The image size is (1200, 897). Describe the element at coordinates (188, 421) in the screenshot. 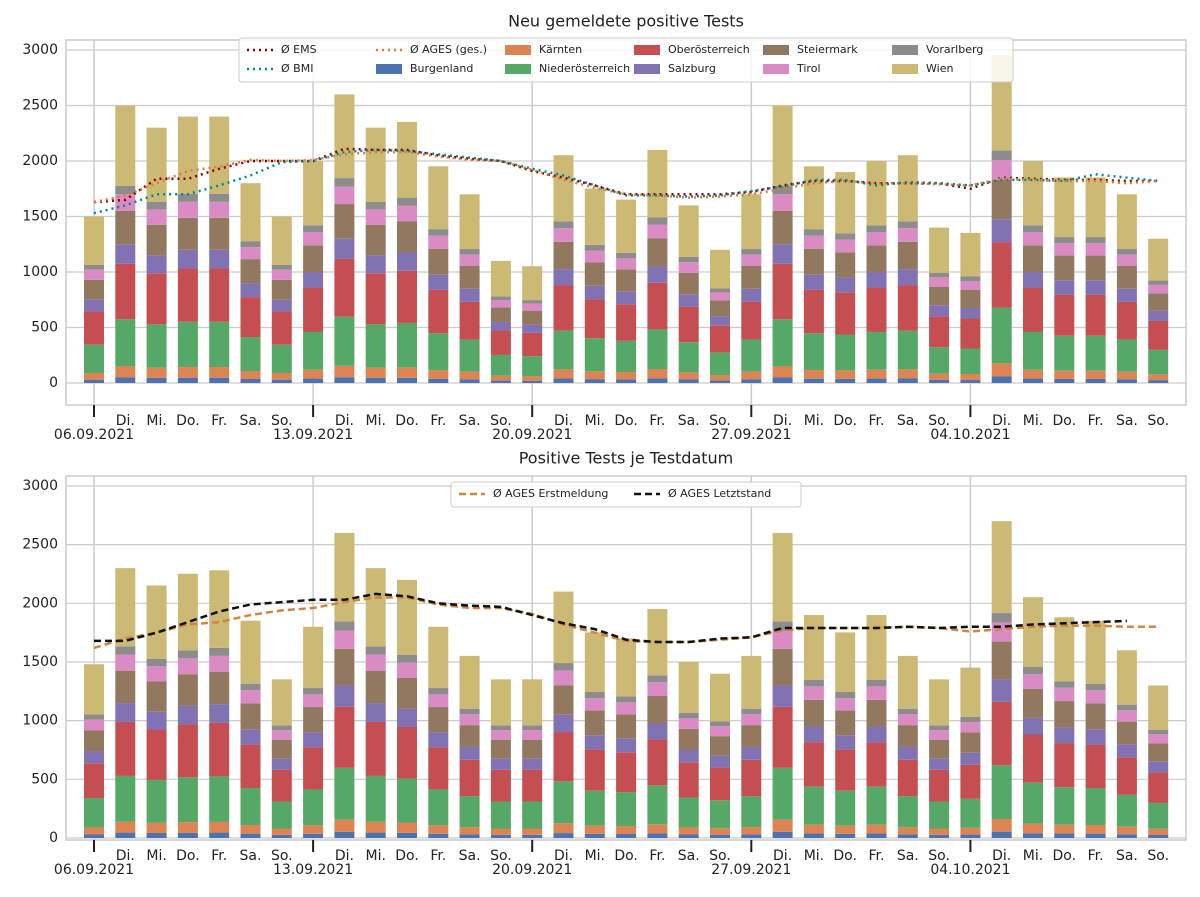

I see `x-tick-label: Do.` at that location.